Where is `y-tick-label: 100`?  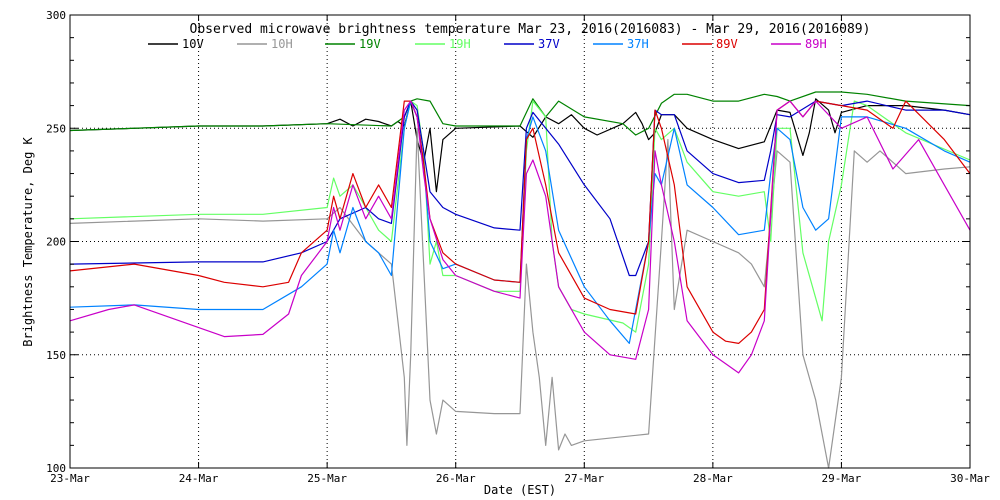 y-tick-label: 100 is located at coordinates (56, 468).